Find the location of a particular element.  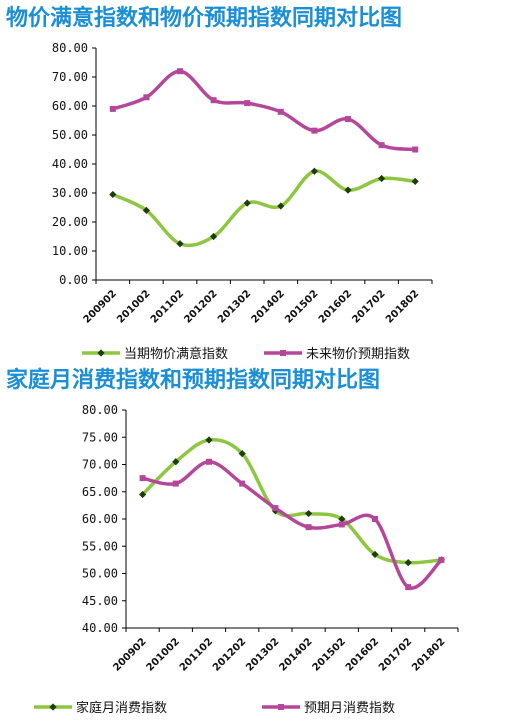

chart-1-title: 物价满意指数和物价预期指数同期对比图 is located at coordinates (204, 18).